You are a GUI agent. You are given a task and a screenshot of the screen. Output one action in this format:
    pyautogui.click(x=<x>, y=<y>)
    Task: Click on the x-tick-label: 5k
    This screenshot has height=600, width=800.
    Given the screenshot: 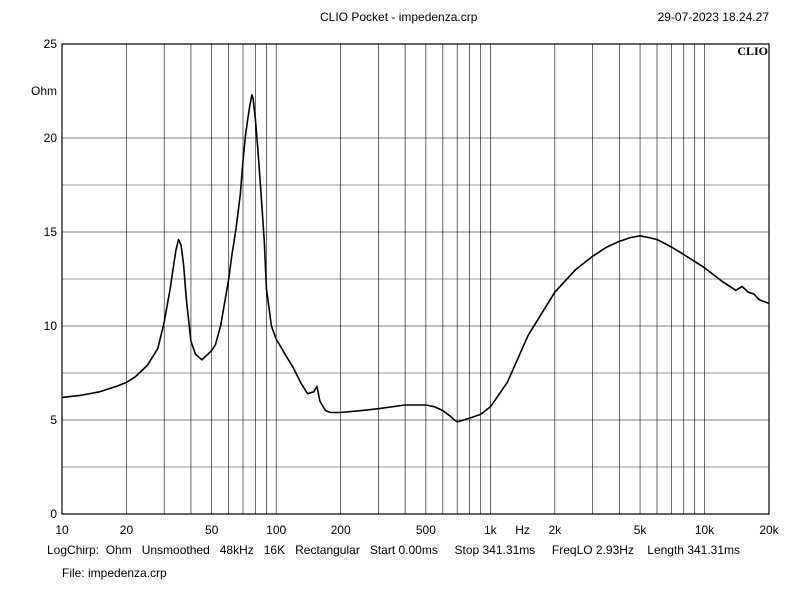 What is the action you would take?
    pyautogui.click(x=641, y=530)
    